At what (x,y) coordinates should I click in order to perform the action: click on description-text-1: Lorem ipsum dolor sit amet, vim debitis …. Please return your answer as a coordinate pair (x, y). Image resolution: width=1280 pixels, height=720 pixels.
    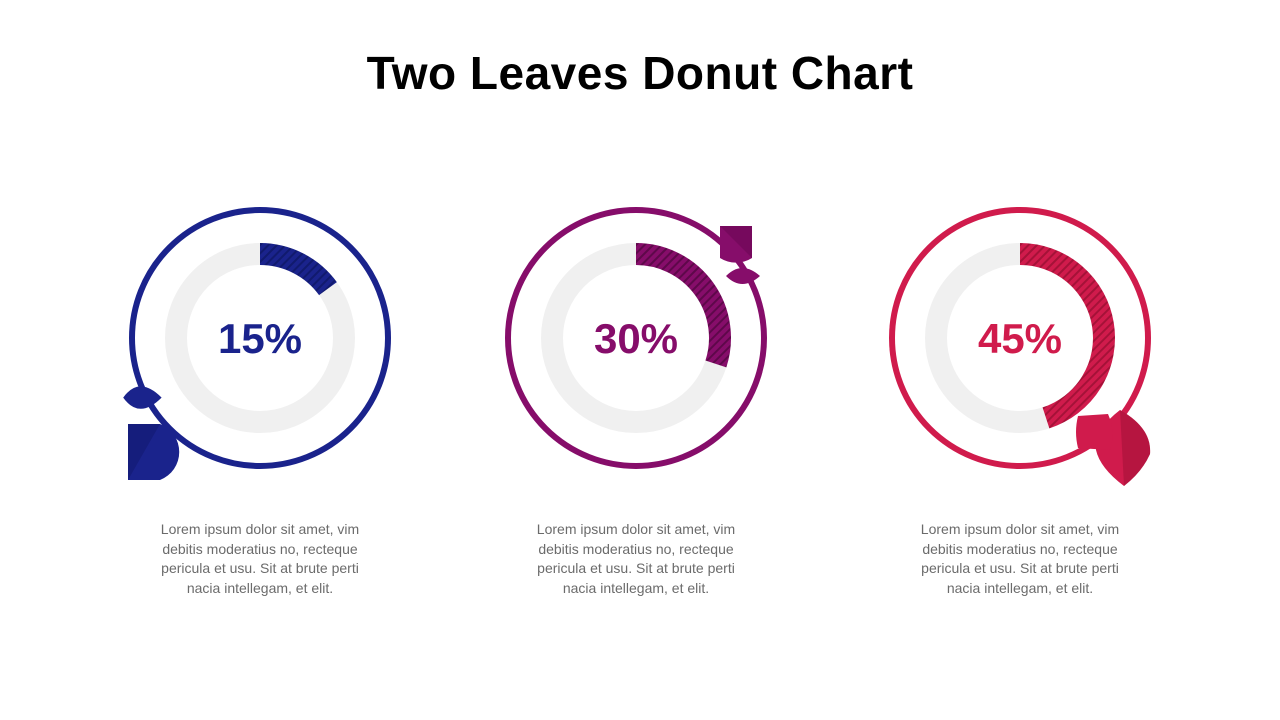
    Looking at the image, I should click on (260, 558).